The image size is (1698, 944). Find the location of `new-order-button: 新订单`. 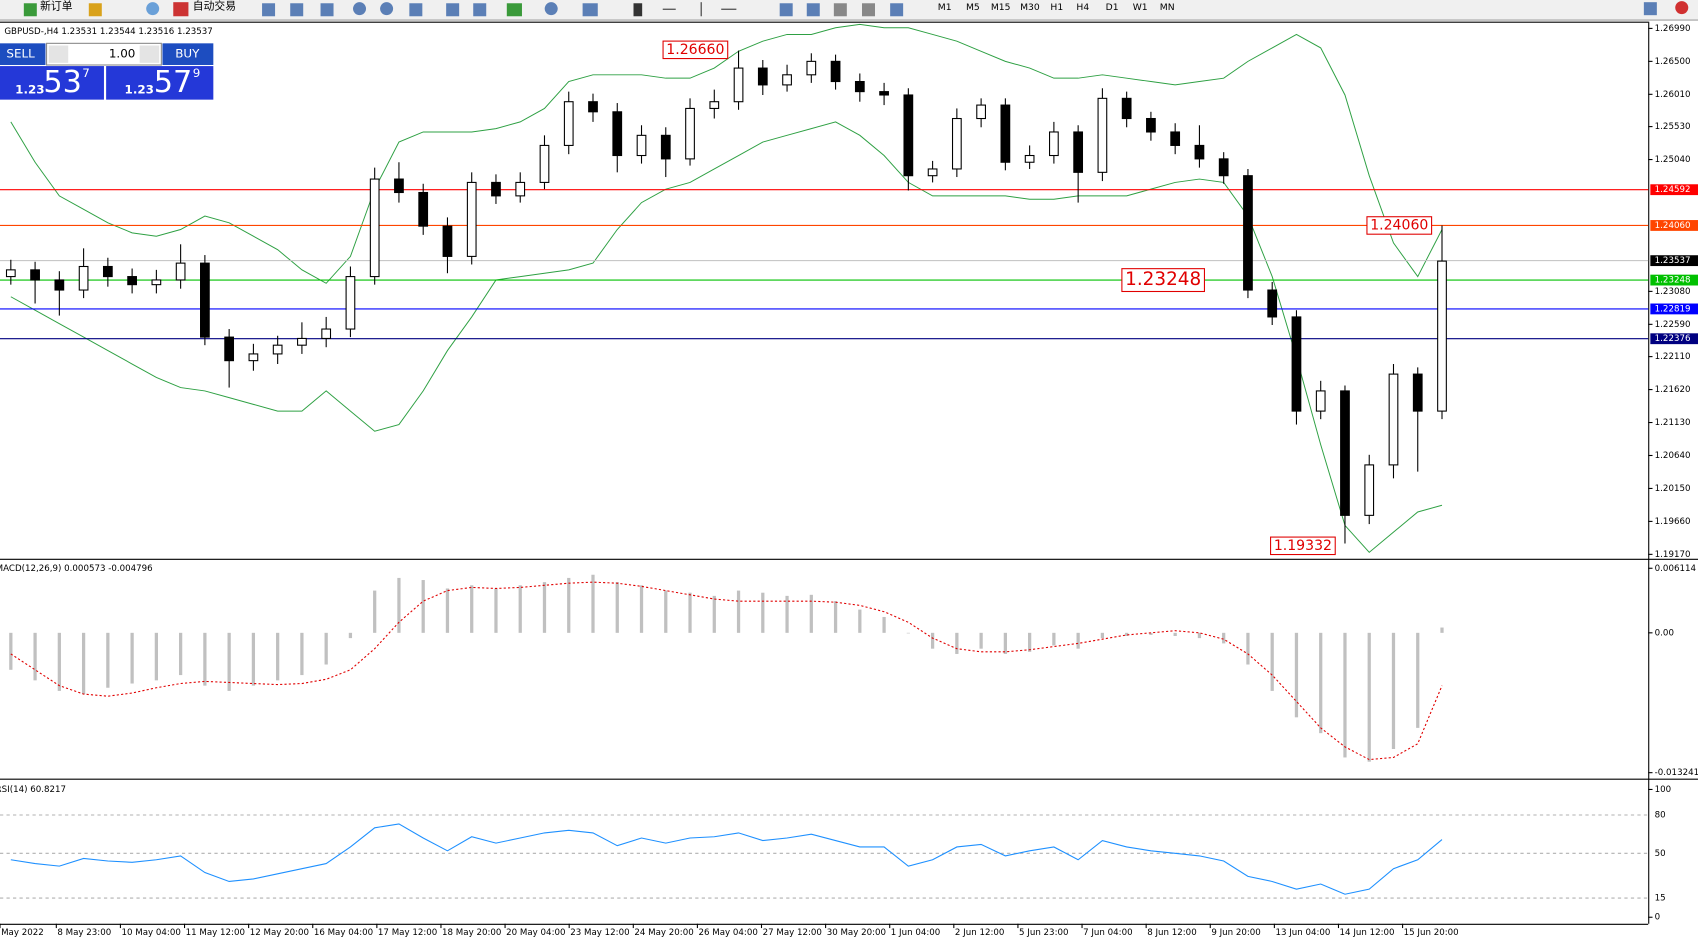

new-order-button: 新订单 is located at coordinates (56, 6).